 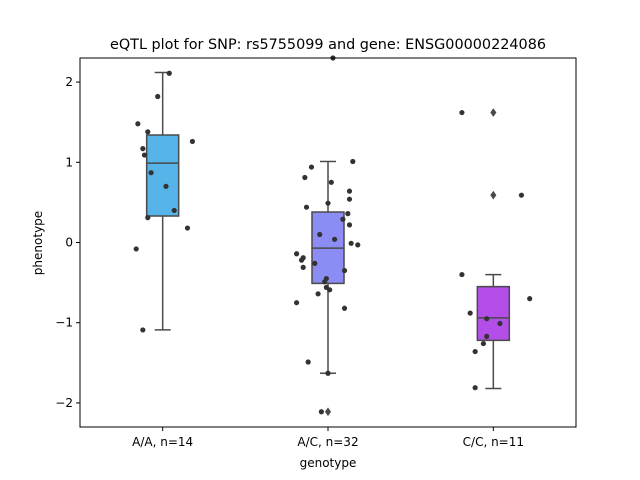 I want to click on y-tick-label: 2, so click(x=69, y=82).